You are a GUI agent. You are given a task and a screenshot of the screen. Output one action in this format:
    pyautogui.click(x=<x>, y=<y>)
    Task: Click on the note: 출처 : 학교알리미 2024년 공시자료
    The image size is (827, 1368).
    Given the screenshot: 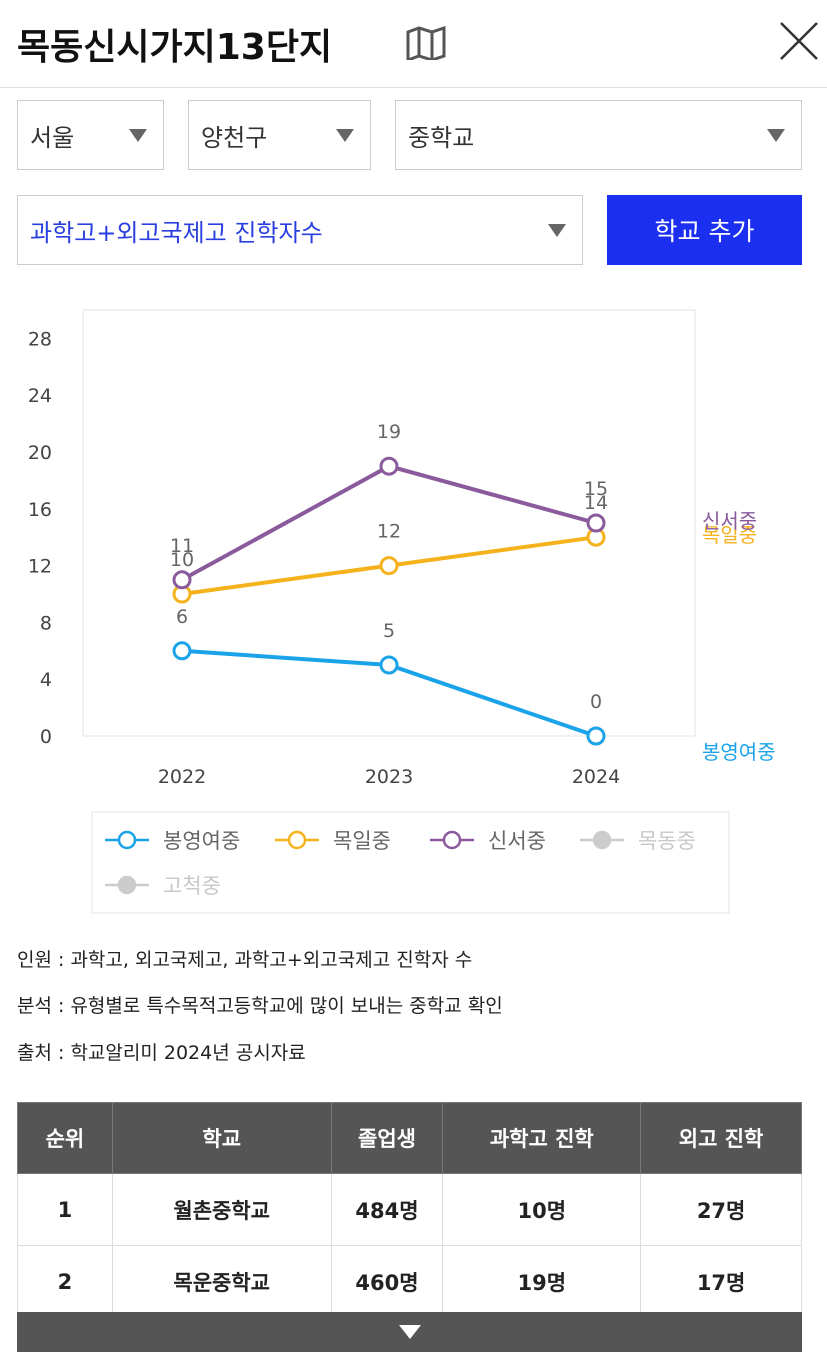 What is the action you would take?
    pyautogui.click(x=161, y=1053)
    